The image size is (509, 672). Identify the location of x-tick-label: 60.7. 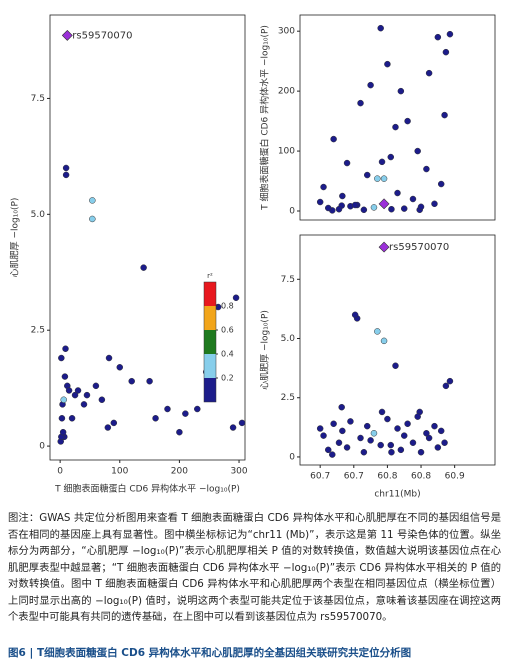
(354, 477).